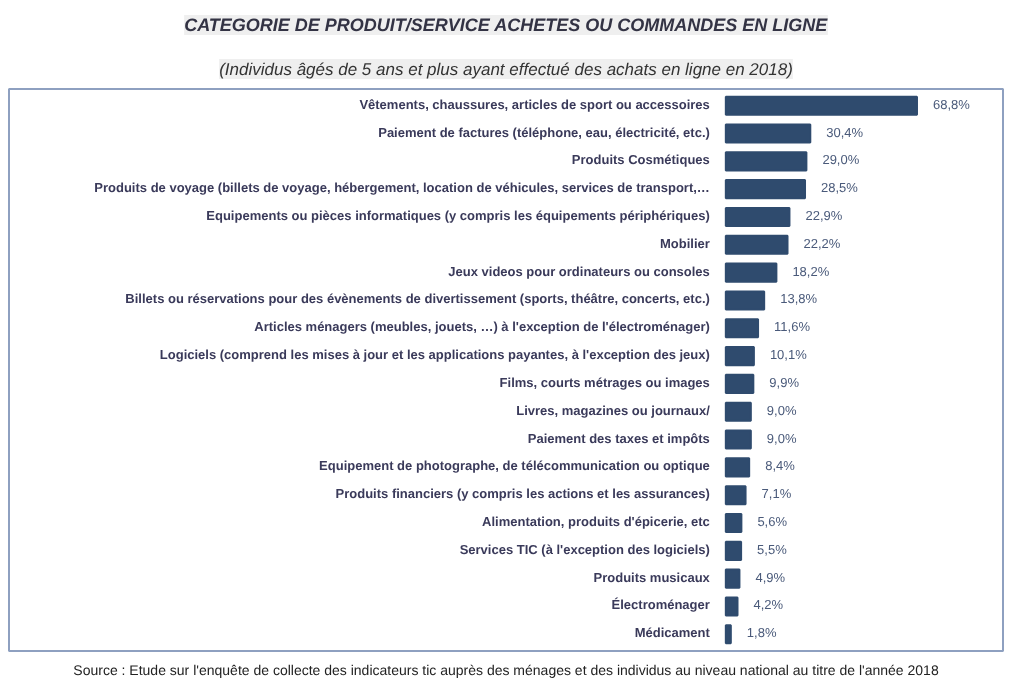  What do you see at coordinates (506, 69) in the screenshot?
I see `text: (Individus âgés de 5 ans et plus ayant effectué des achats en ligne en 2018)` at bounding box center [506, 69].